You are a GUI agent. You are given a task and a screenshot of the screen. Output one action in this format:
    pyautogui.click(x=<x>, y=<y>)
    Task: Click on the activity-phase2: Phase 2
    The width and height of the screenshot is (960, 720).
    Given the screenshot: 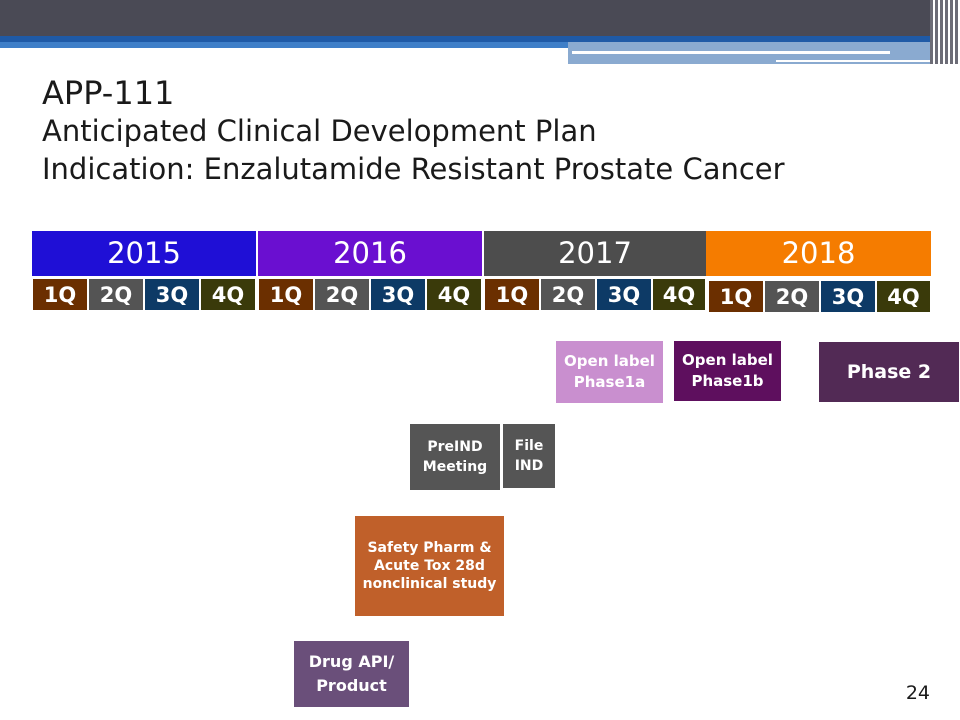 What is the action you would take?
    pyautogui.click(x=889, y=372)
    